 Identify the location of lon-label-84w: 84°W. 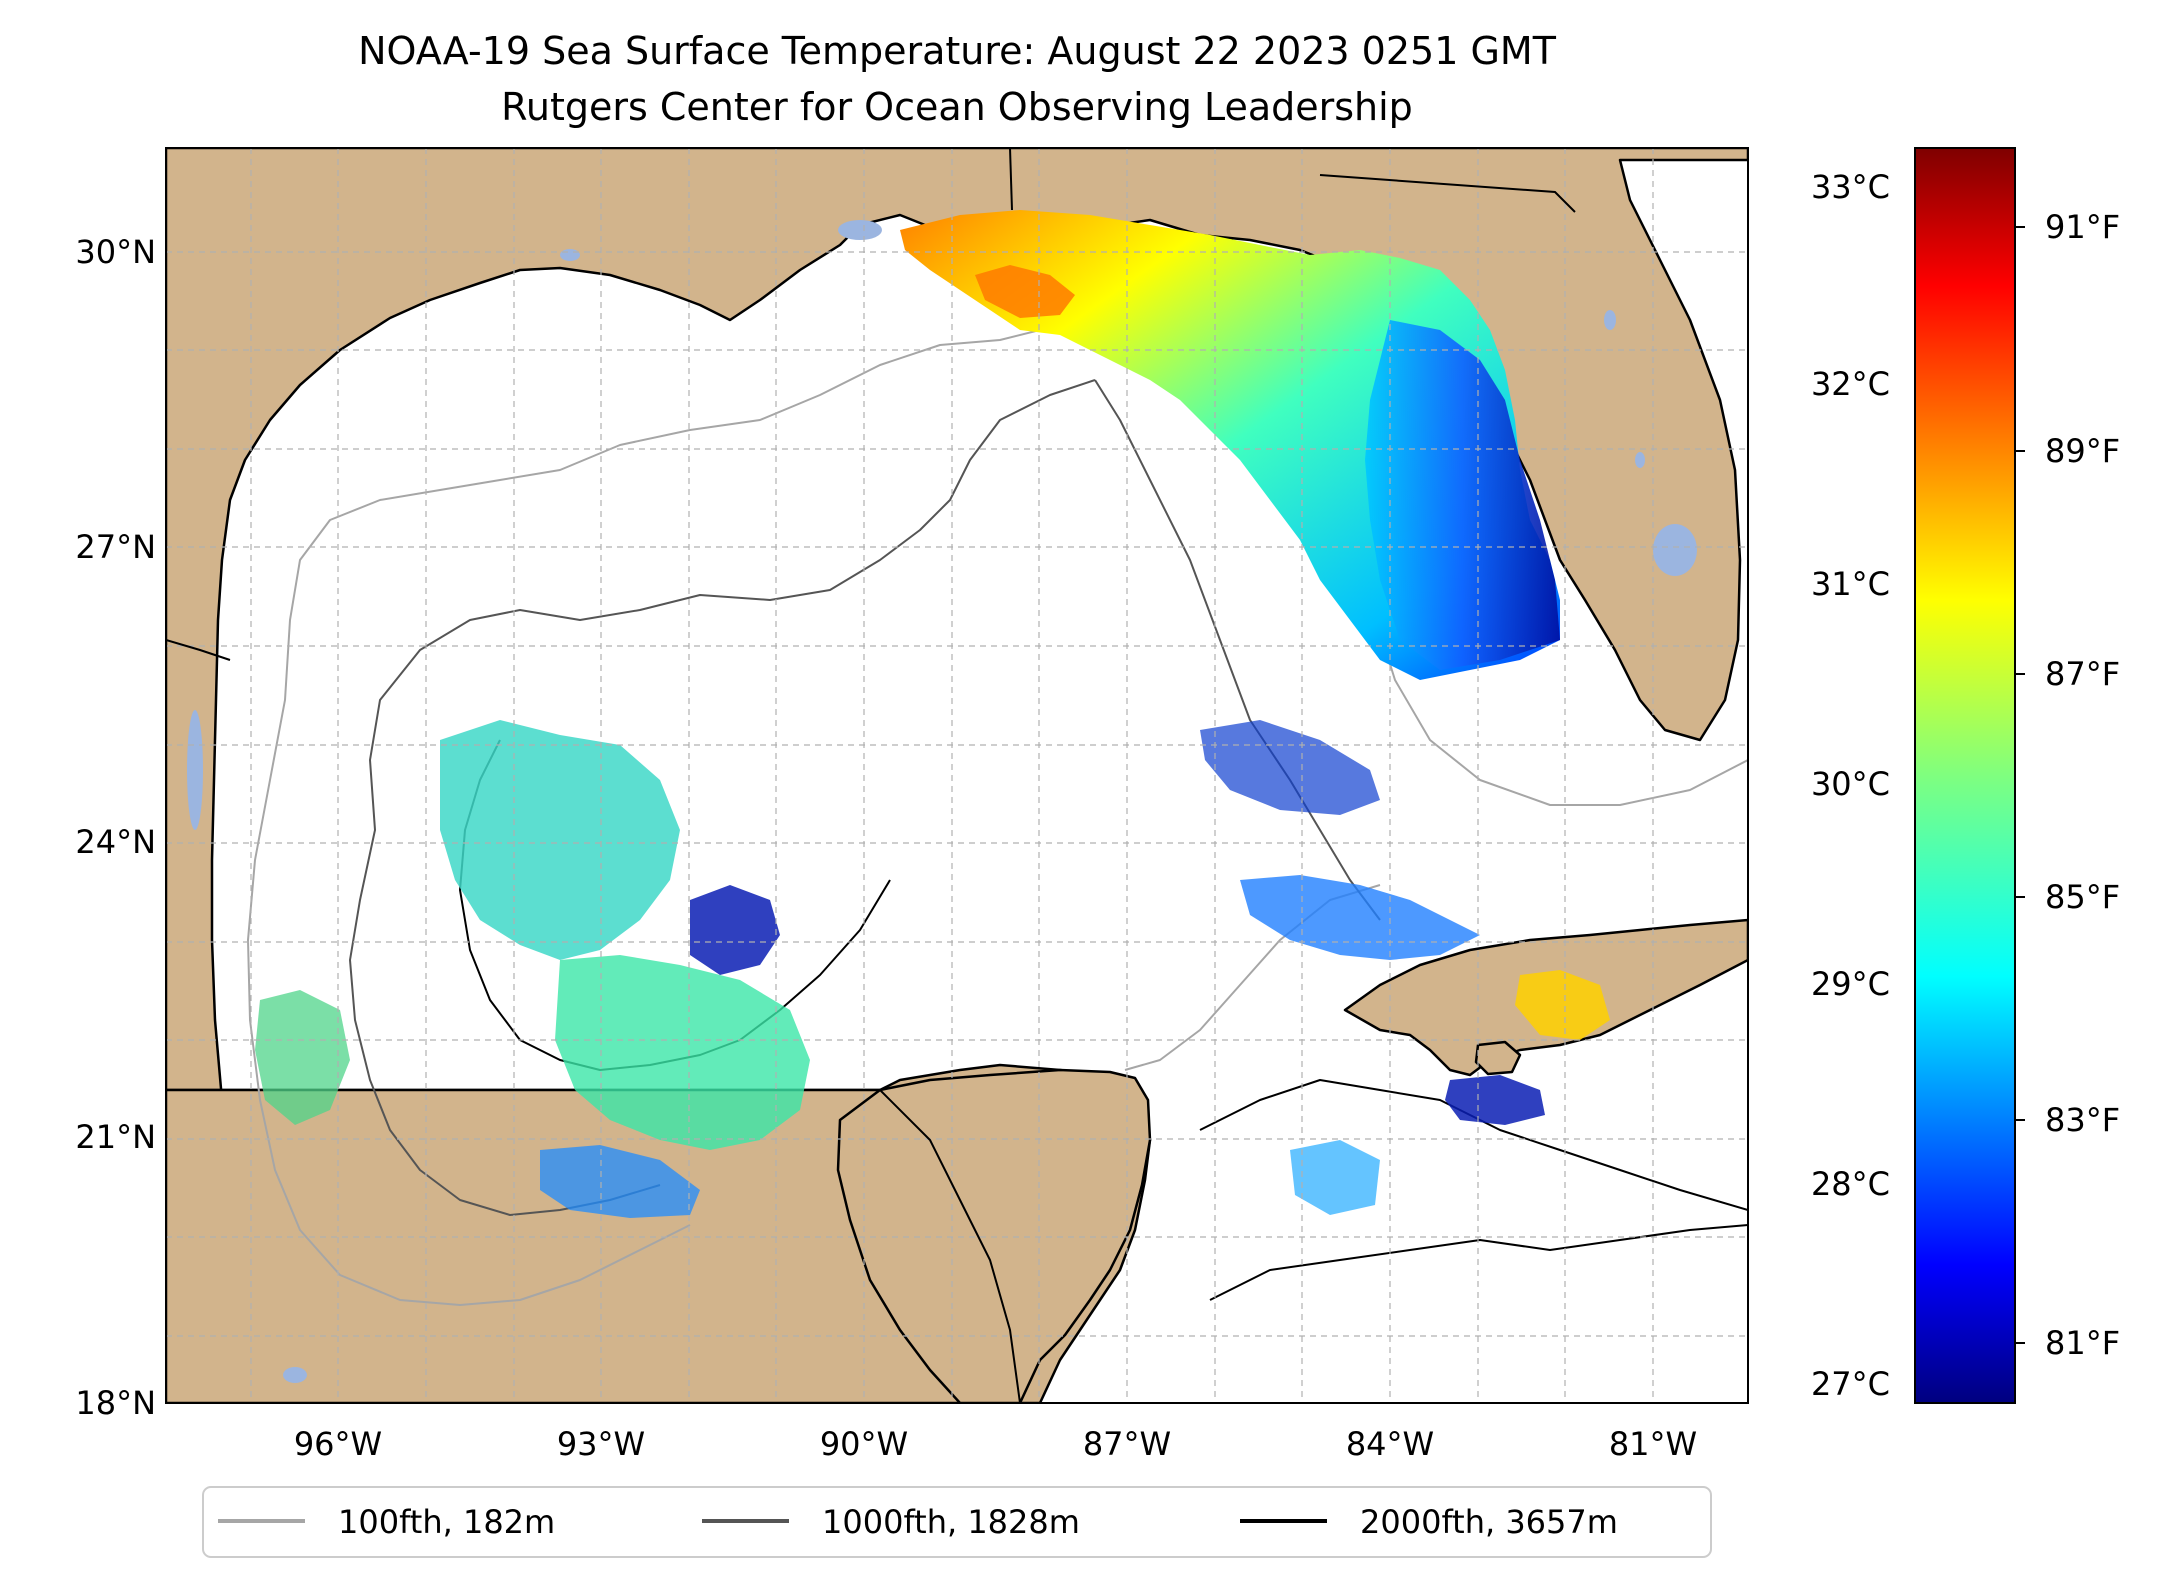
(1390, 1444).